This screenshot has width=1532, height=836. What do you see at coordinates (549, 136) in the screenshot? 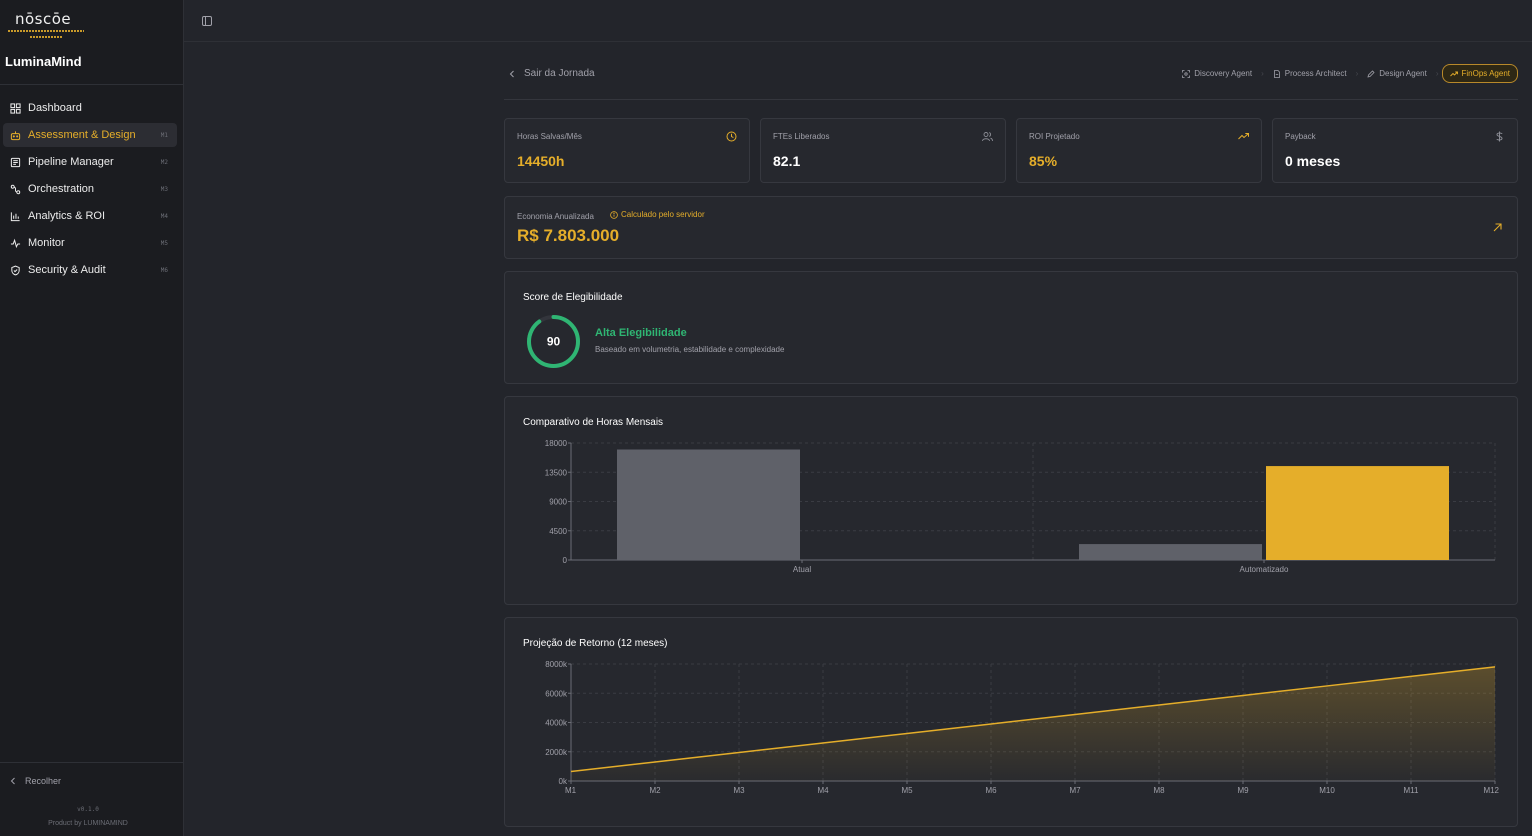
I see `kpi-label: Horas Salvas/Mês` at bounding box center [549, 136].